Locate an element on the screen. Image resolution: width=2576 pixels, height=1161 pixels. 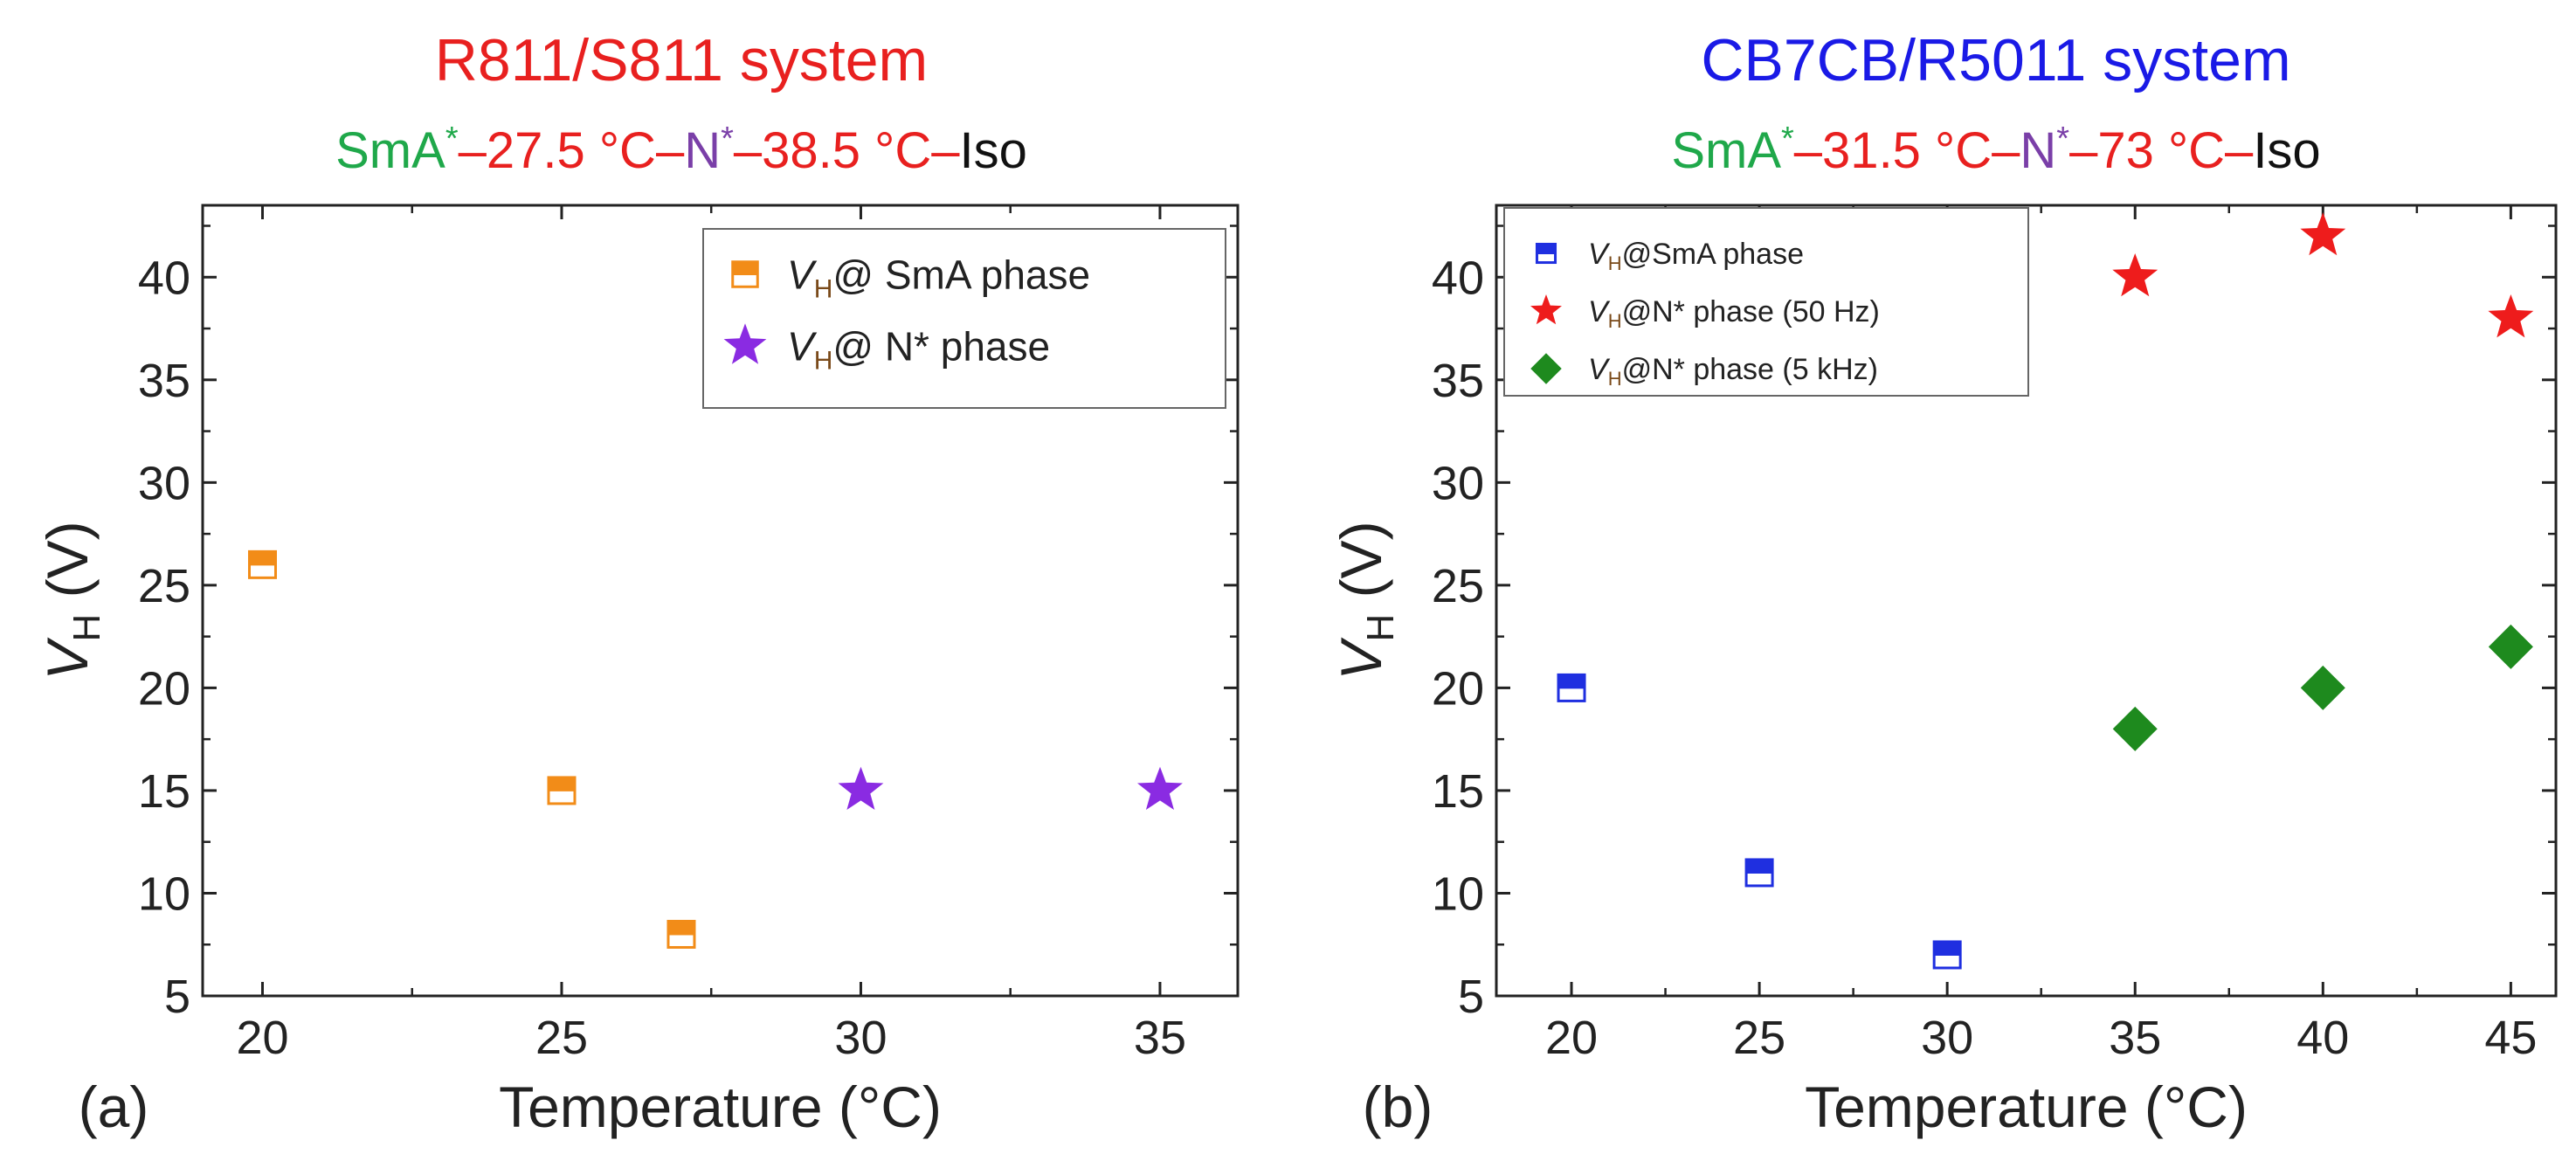
phase-sequence: SmA*–27.5 °C–N*–38.5 °C–Iso is located at coordinates (681, 150).